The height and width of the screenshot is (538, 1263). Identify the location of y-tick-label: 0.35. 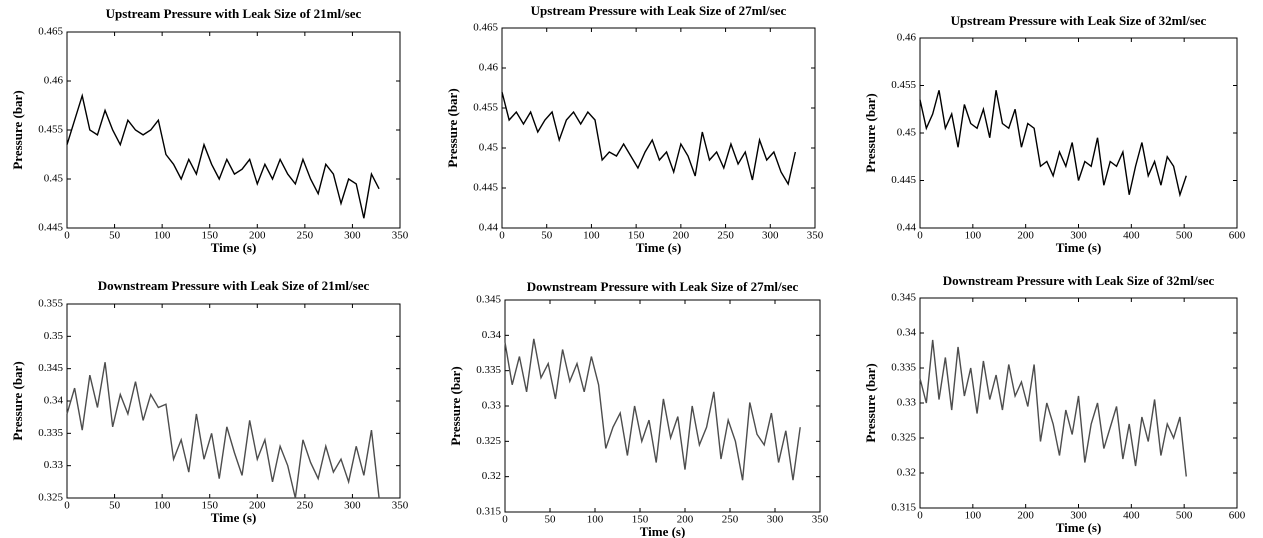
(54, 336).